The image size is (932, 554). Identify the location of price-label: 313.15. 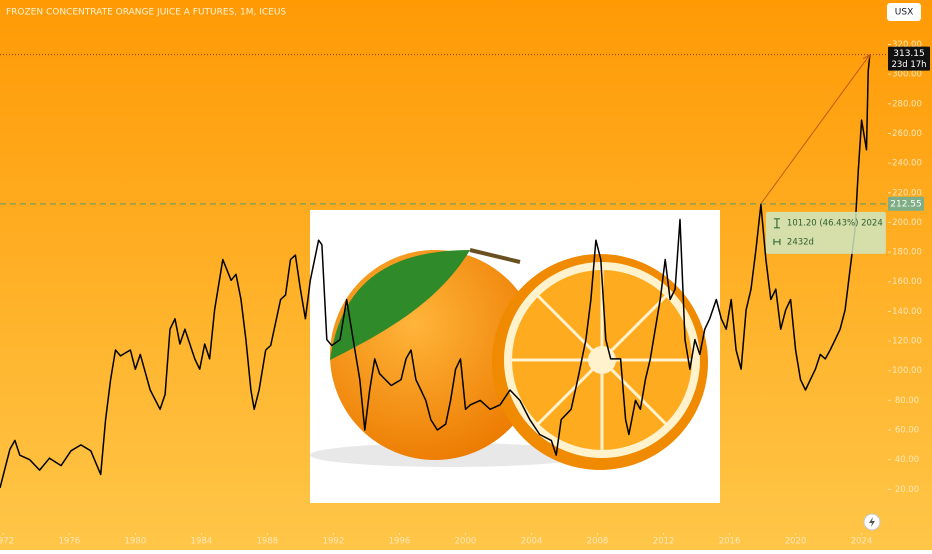
(909, 54).